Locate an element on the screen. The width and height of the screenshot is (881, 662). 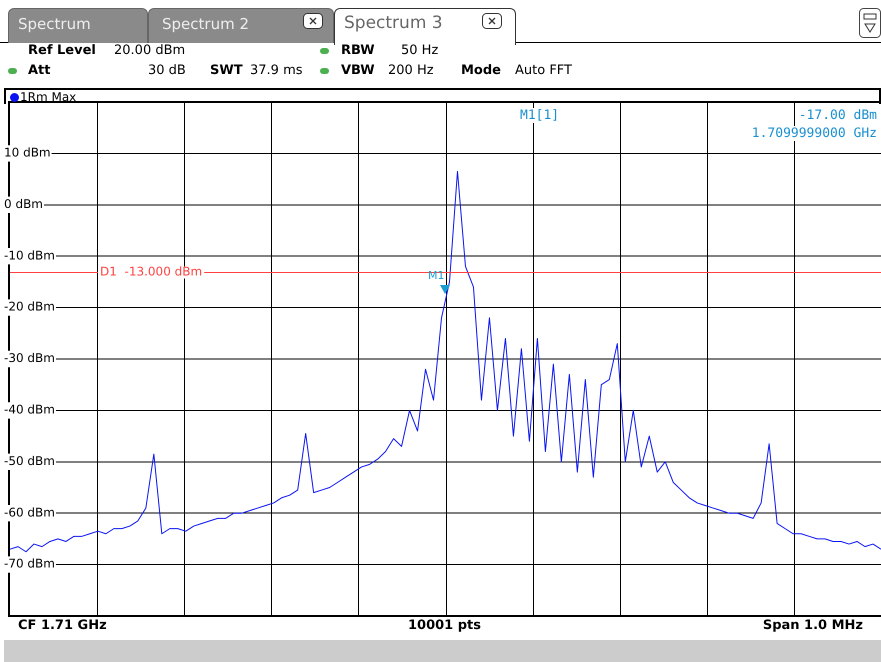
text: Auto FFT is located at coordinates (543, 70).